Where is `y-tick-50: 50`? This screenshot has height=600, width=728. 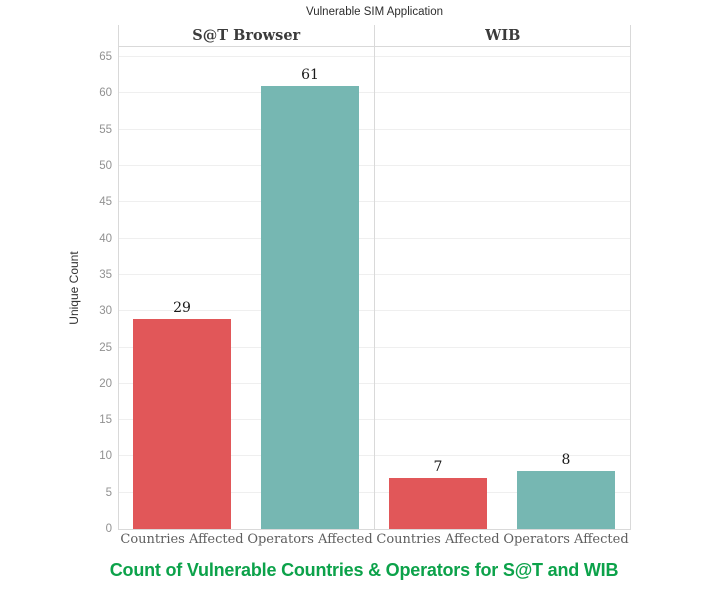
y-tick-50: 50 is located at coordinates (105, 166).